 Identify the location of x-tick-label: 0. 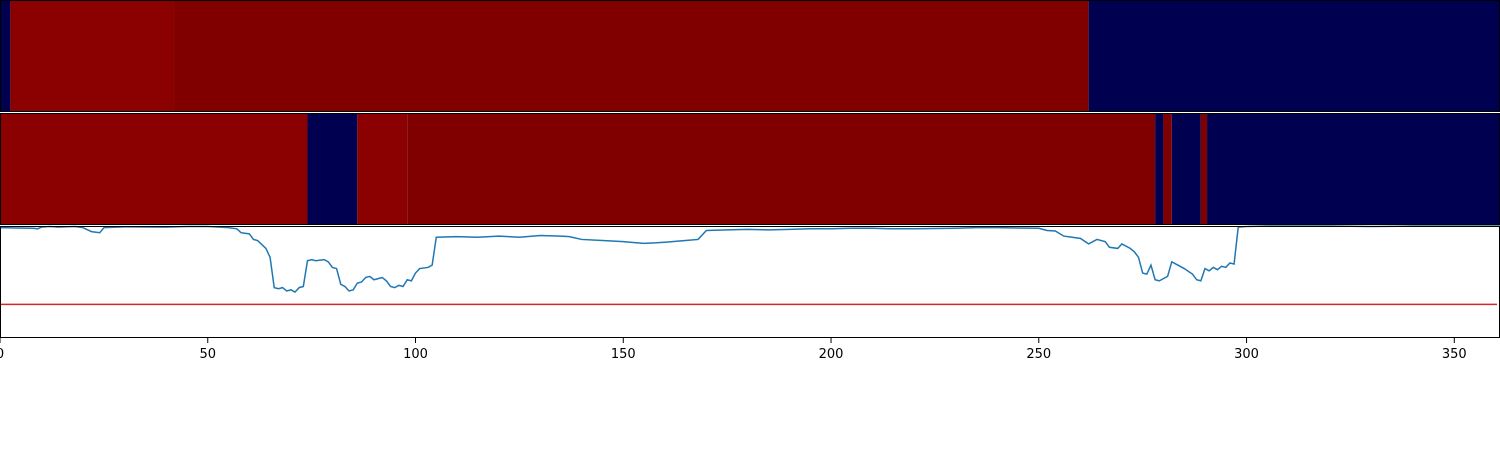
(2, 354).